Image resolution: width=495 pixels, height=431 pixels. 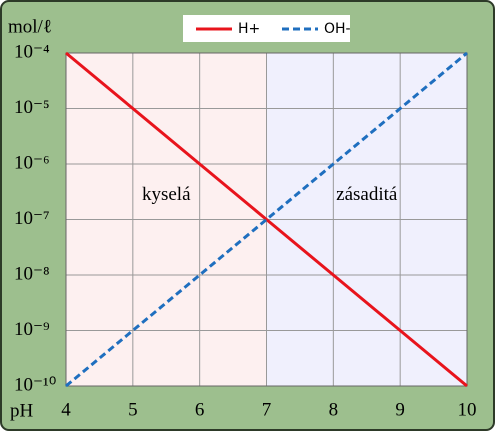 What do you see at coordinates (30, 26) in the screenshot?
I see `y-axis-label: mol/ℓ` at bounding box center [30, 26].